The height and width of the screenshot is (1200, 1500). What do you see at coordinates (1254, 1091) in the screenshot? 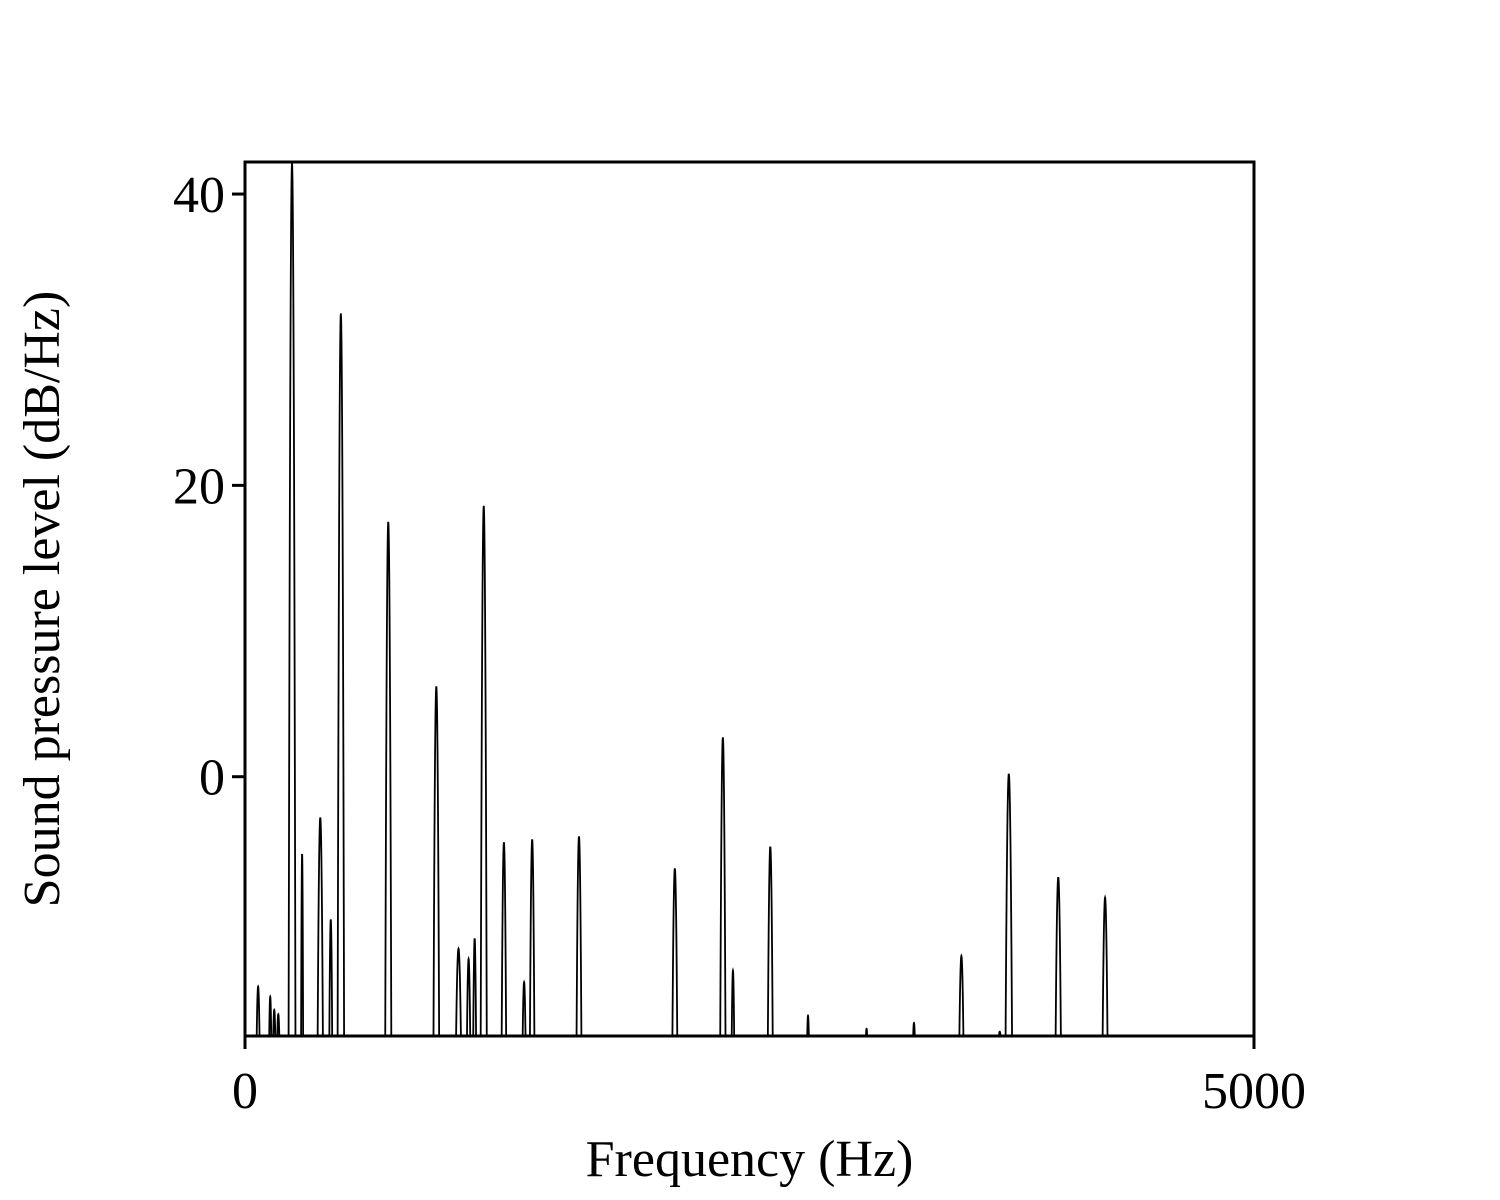
I see `x-tick-label: 5000` at bounding box center [1254, 1091].